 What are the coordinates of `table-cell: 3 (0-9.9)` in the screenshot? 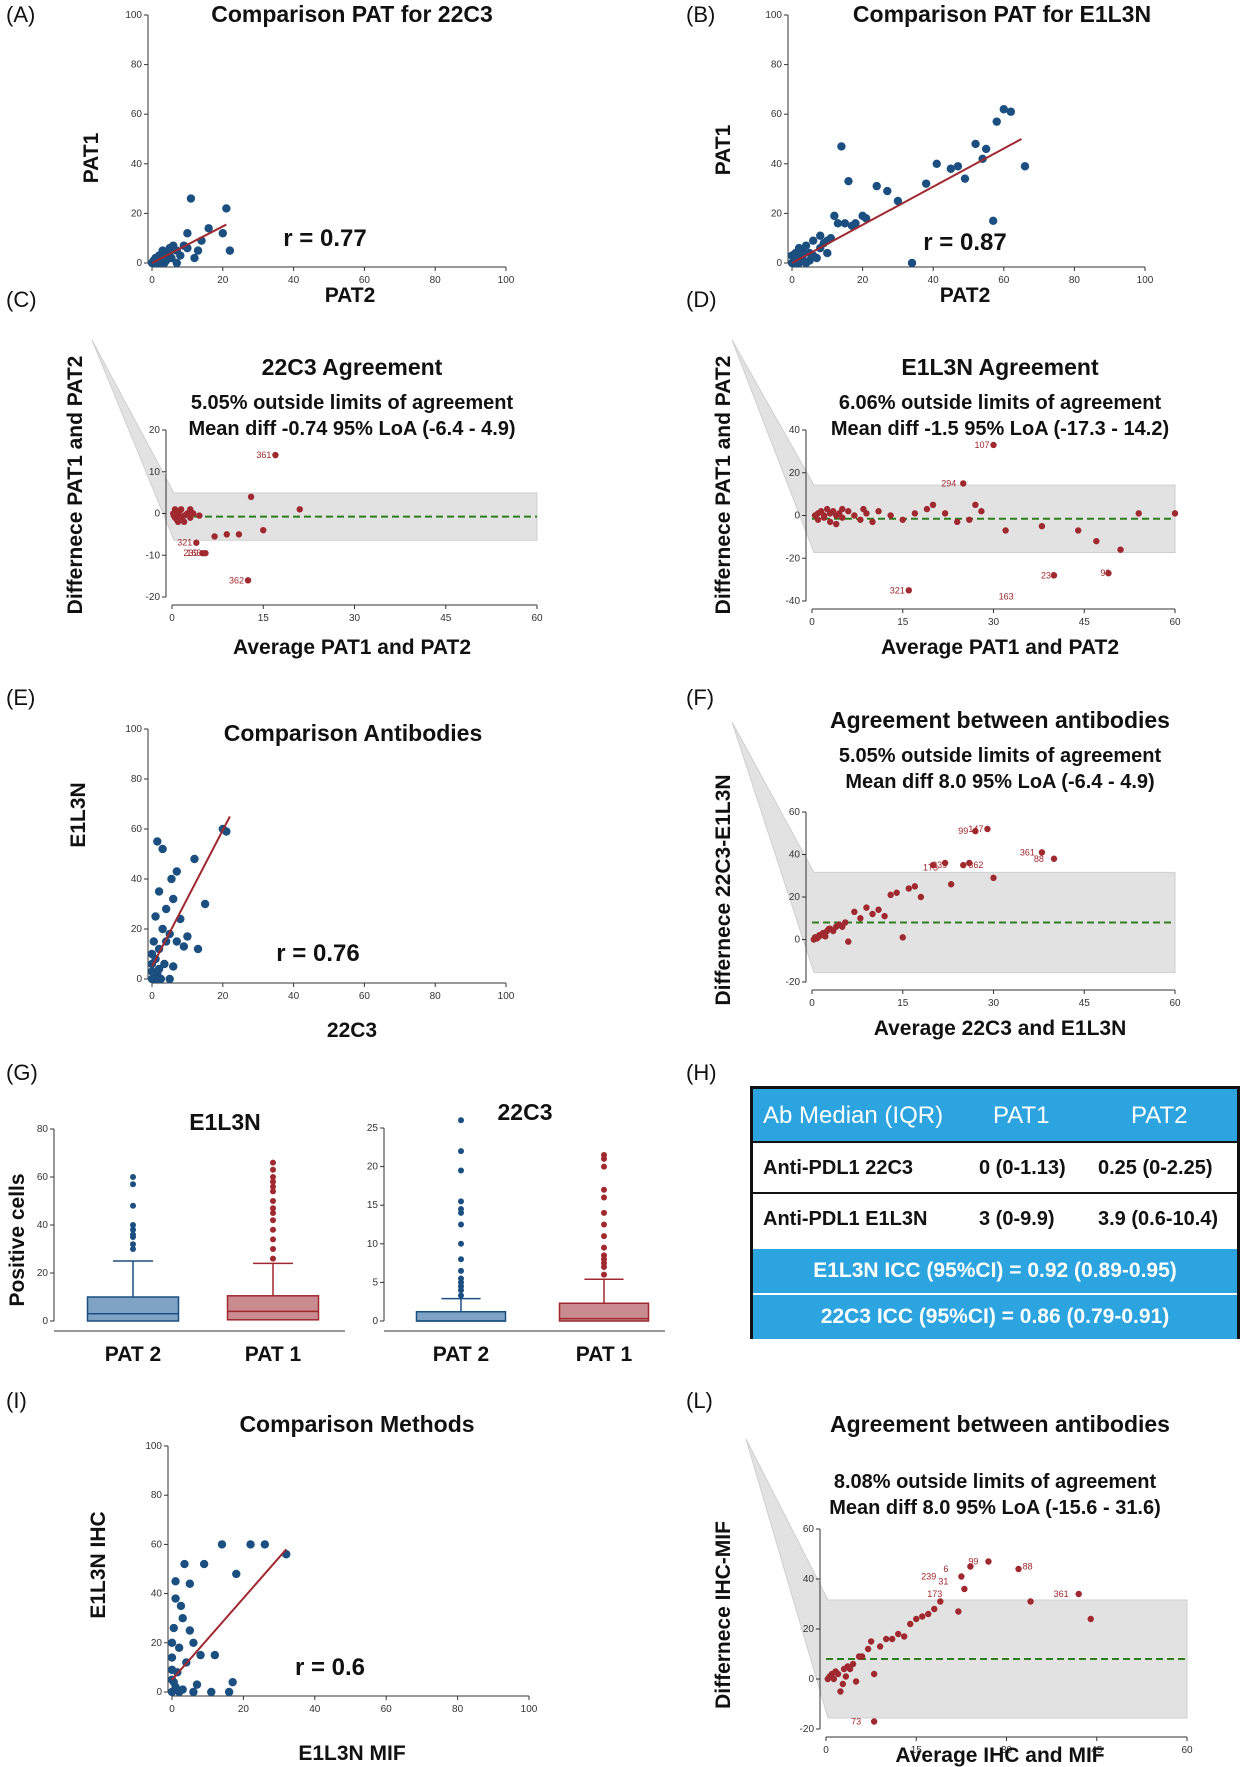 It's located at (1017, 1219).